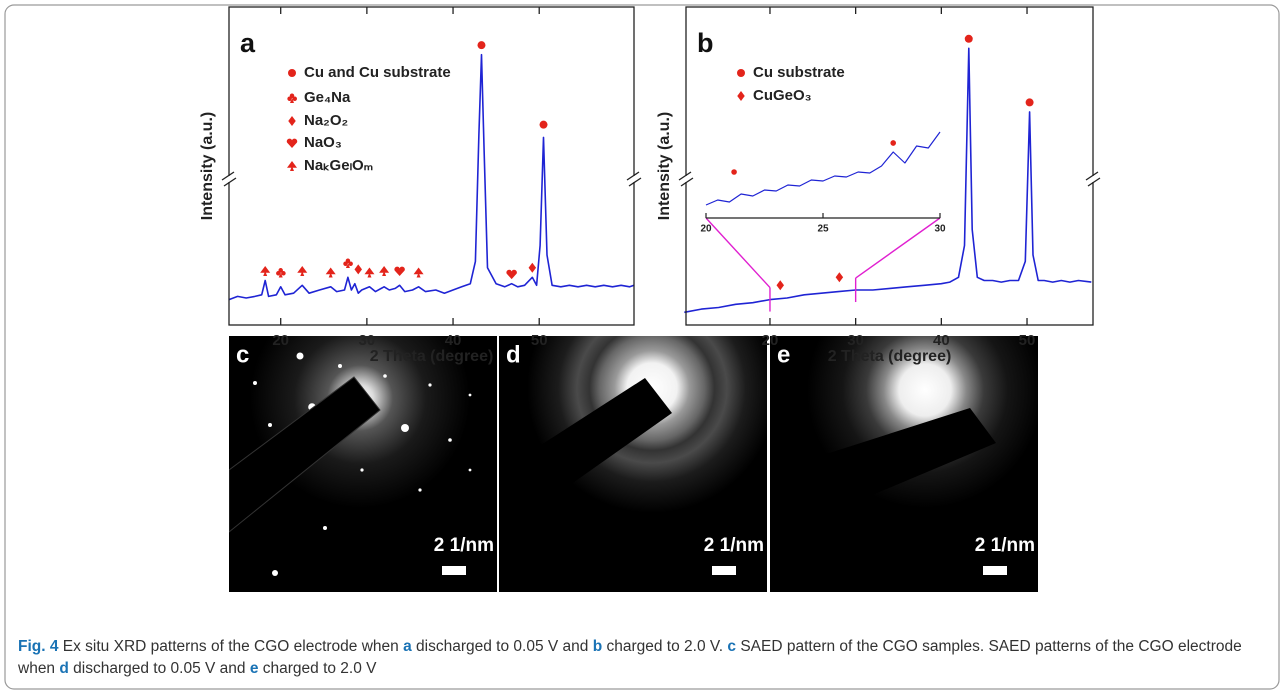 The width and height of the screenshot is (1285, 697). Describe the element at coordinates (323, 142) in the screenshot. I see `legend-label: NaO₃` at that location.